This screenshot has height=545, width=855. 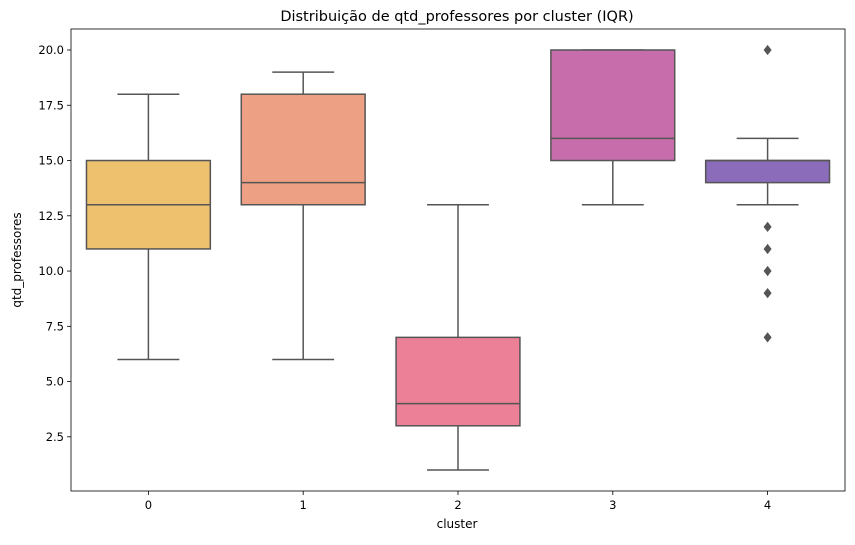 I want to click on y-tick-label: 15.0, so click(x=51, y=161).